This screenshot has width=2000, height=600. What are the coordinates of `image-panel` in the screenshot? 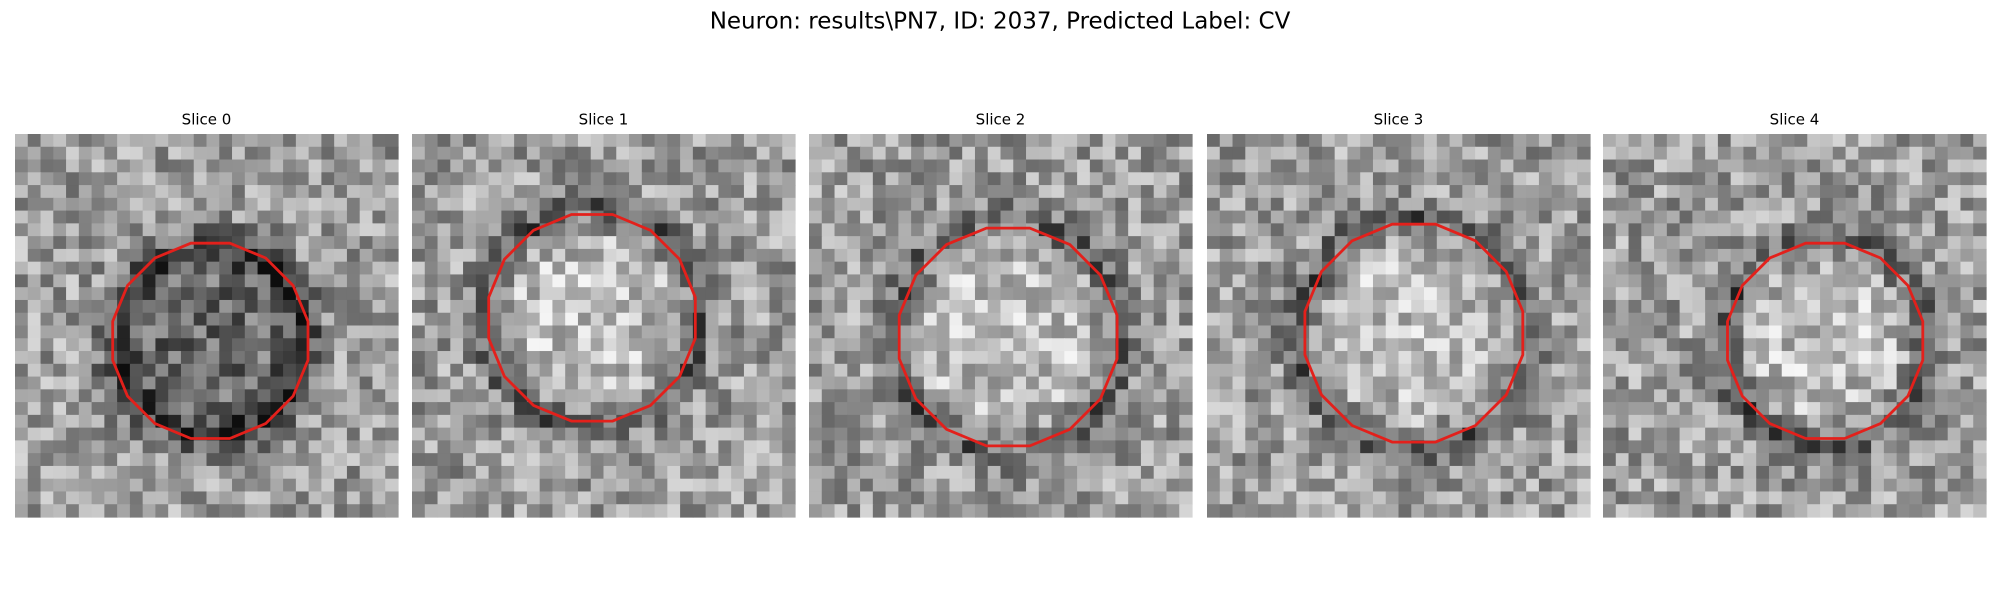 It's located at (1399, 326).